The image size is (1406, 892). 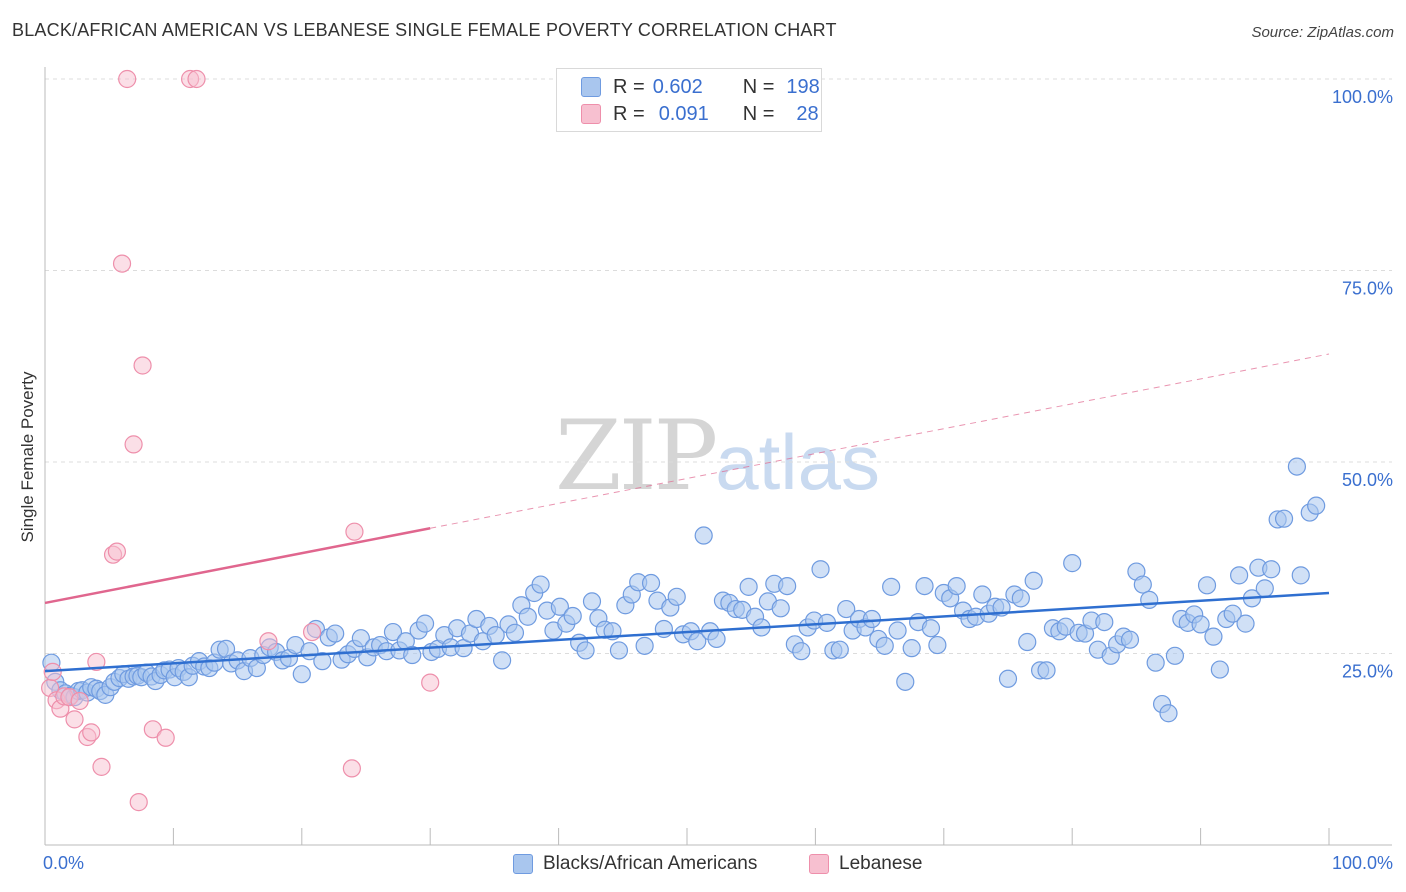 I want to click on y-tick-label-2: 75.0%, so click(x=1367, y=289).